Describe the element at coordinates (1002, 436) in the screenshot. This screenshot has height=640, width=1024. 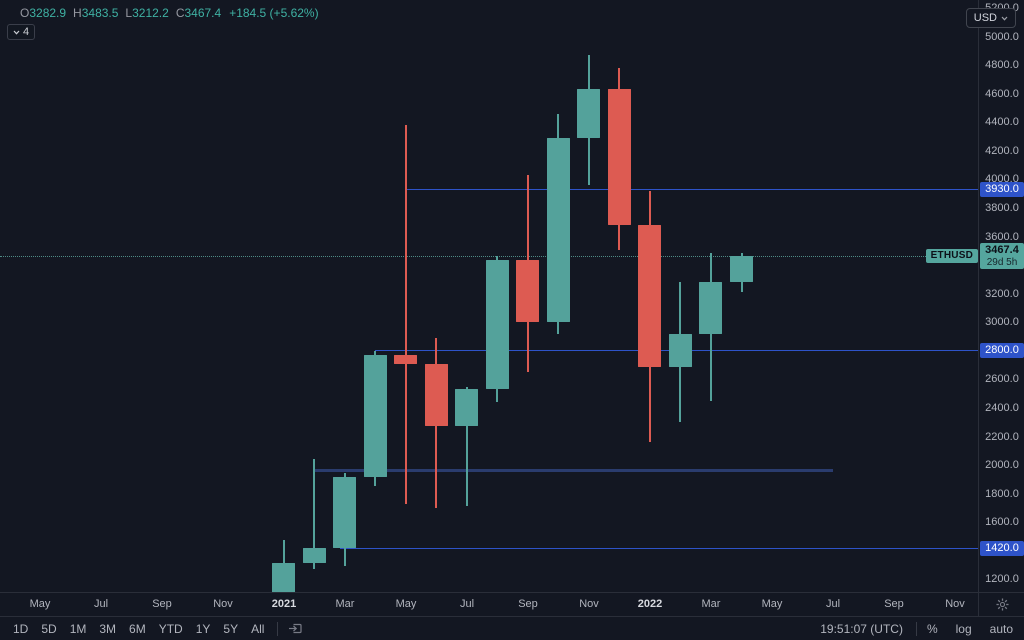
I see `price-axis-tick: 2200.0` at that location.